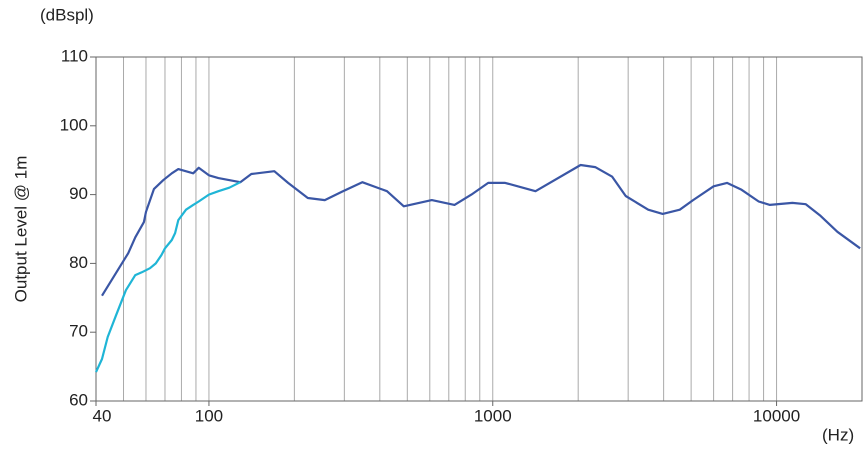  I want to click on y-tick-label: 60, so click(78, 399).